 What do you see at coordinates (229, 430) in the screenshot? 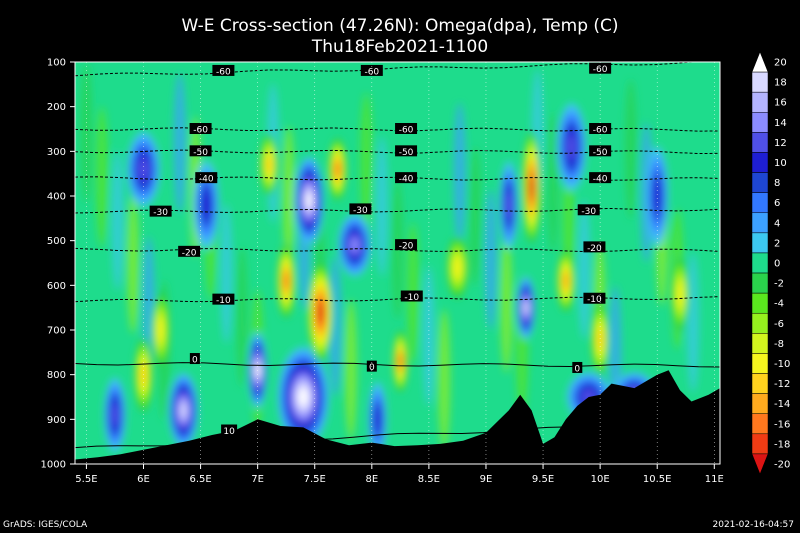
I see `isotherm-label: 10` at bounding box center [229, 430].